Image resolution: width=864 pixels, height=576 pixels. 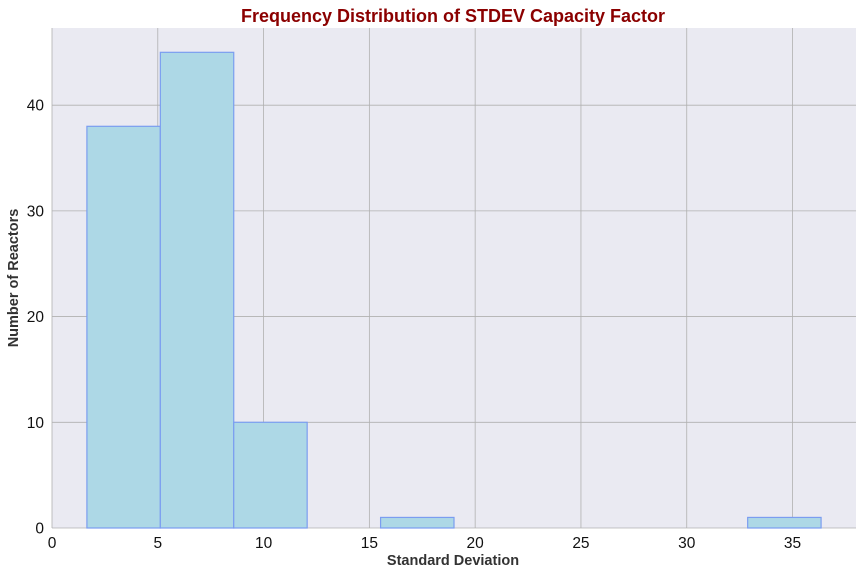 What do you see at coordinates (453, 561) in the screenshot?
I see `x-axis-label: Standard Deviation` at bounding box center [453, 561].